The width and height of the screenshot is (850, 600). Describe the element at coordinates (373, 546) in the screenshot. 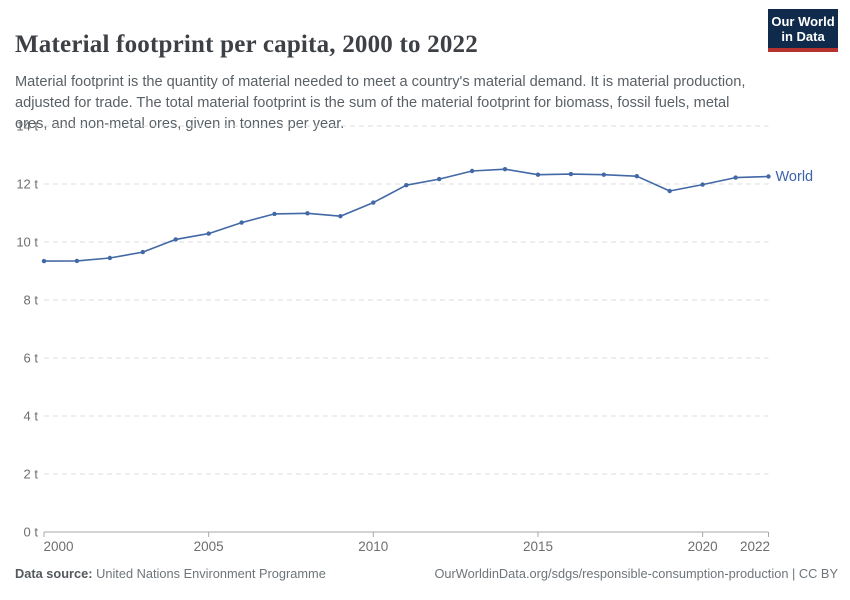

I see `x-axis-tick-label: 2010` at that location.